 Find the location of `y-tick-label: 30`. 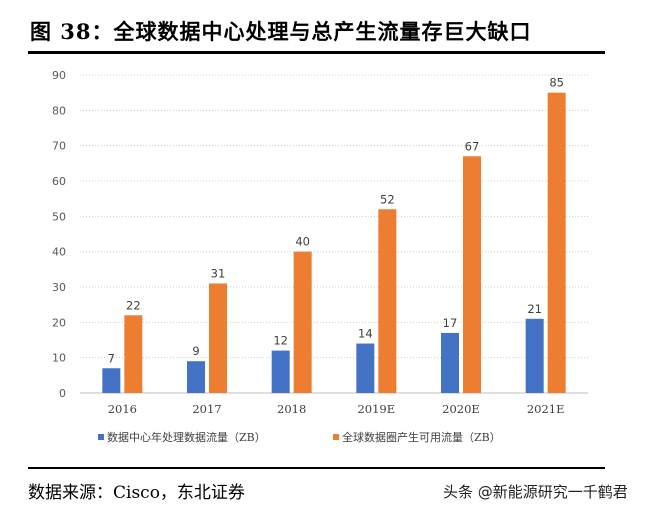

y-tick-label: 30 is located at coordinates (59, 287).